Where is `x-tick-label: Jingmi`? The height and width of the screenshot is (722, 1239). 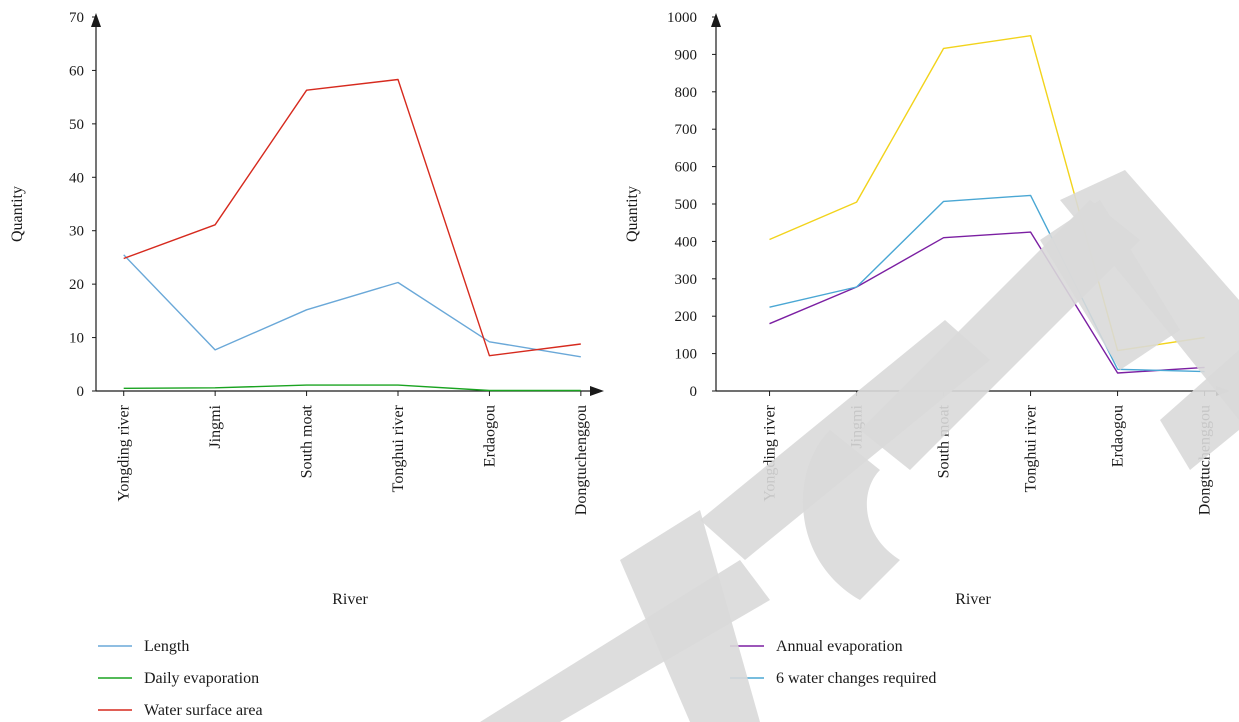 x-tick-label: Jingmi is located at coordinates (215, 426).